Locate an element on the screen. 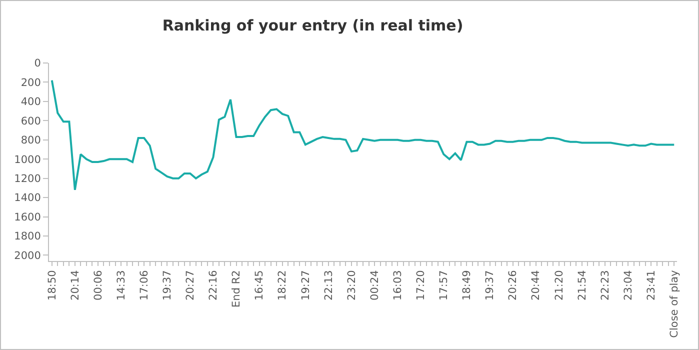  x-tick-label: 18:49 is located at coordinates (467, 285).